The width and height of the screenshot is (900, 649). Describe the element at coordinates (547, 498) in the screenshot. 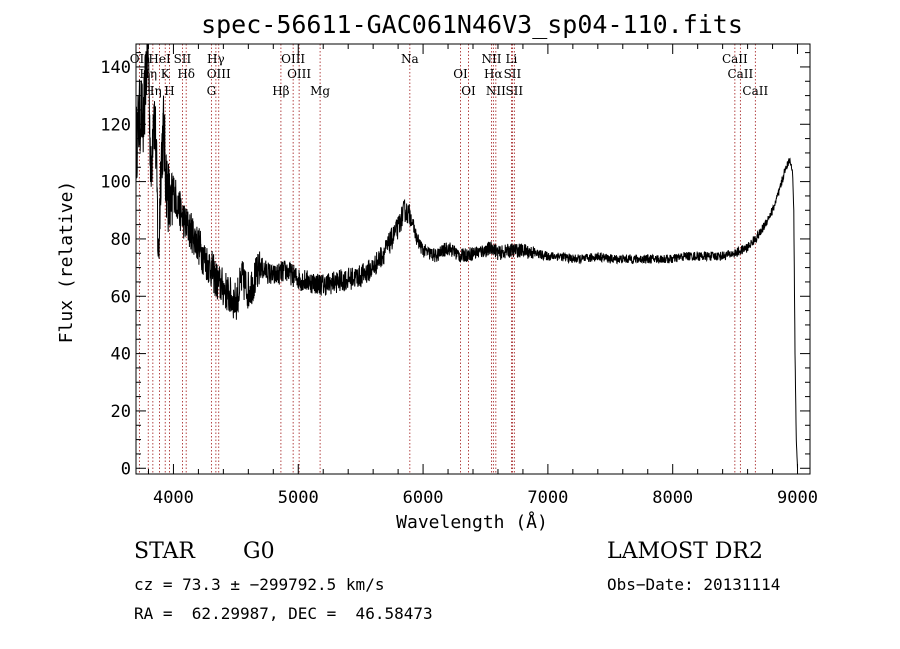

I see `x-tick-label: 7000` at that location.